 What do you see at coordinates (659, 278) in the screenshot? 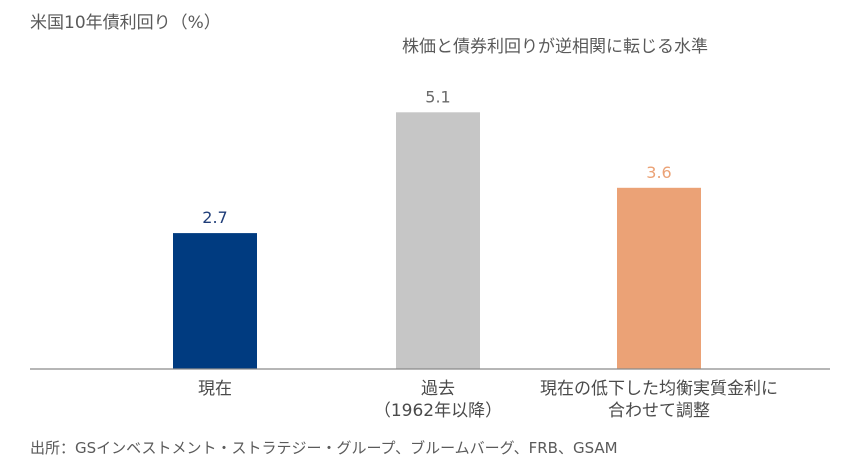
I see `bar-adjusted` at bounding box center [659, 278].